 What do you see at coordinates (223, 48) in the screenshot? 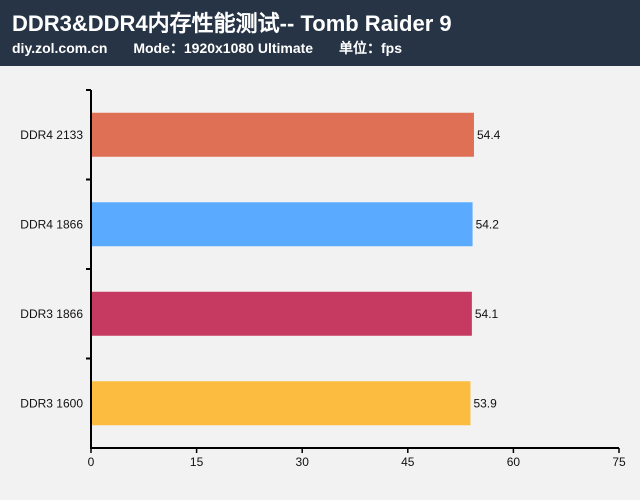
I see `mode-label: Mode：1920x1080 Ultimate` at bounding box center [223, 48].